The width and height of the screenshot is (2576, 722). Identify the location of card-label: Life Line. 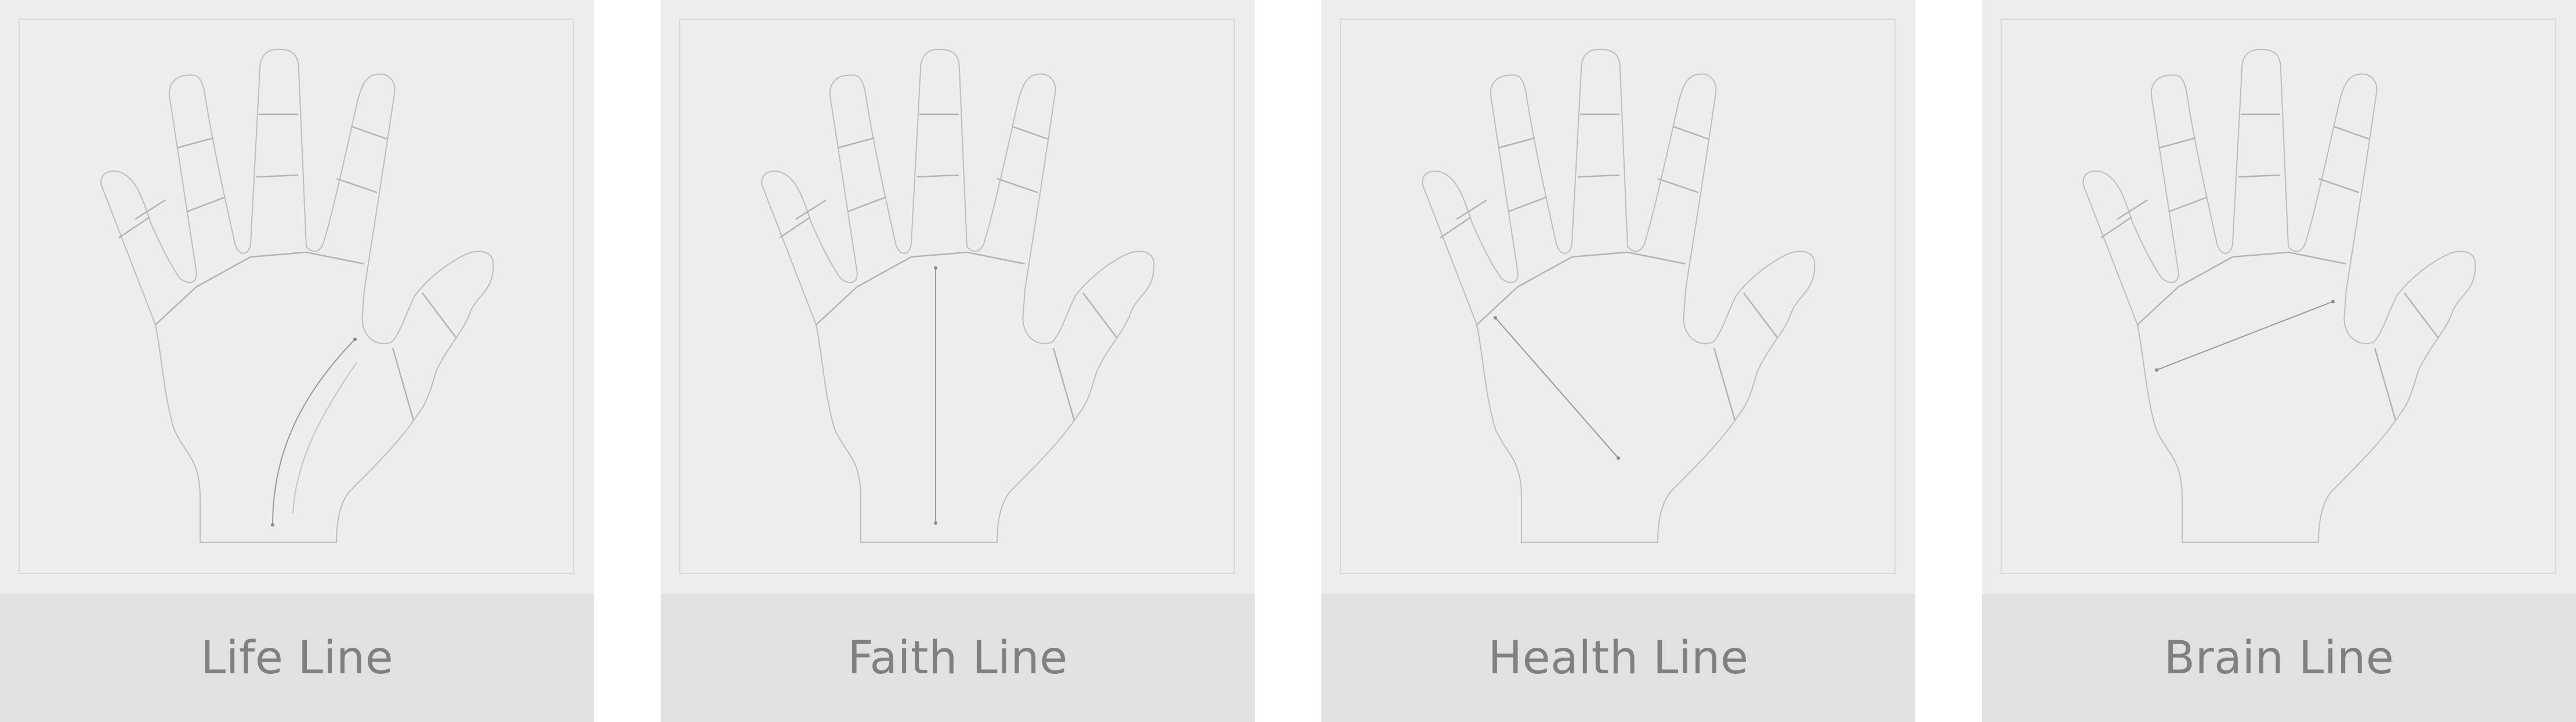
(297, 658).